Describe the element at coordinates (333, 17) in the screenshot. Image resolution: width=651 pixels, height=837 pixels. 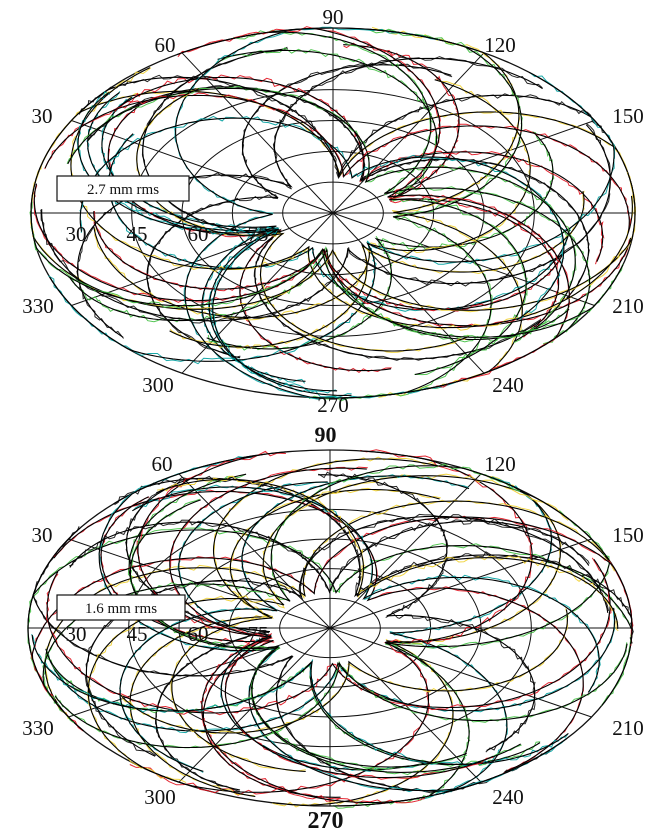
I see `azimuth-top-label: 90` at that location.